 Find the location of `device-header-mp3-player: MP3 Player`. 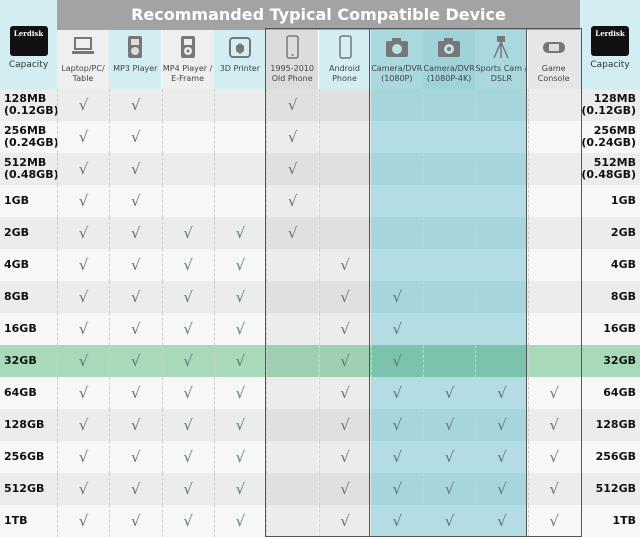

device-header-mp3-player: MP3 Player is located at coordinates (135, 59).